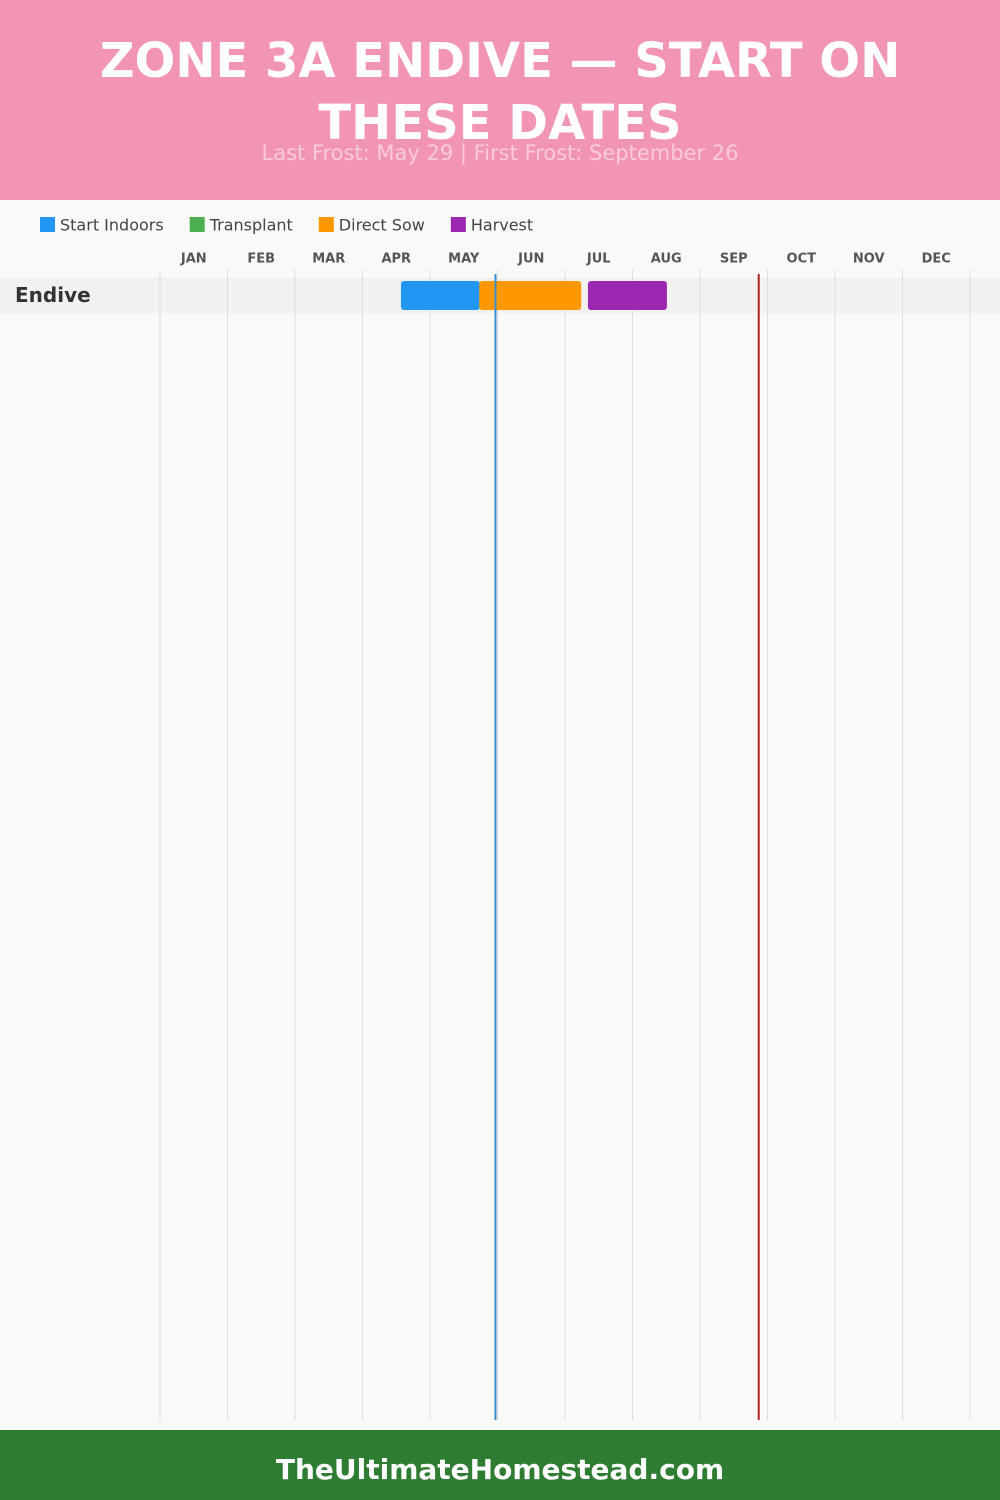  What do you see at coordinates (53, 295) in the screenshot?
I see `row-label: Endive` at bounding box center [53, 295].